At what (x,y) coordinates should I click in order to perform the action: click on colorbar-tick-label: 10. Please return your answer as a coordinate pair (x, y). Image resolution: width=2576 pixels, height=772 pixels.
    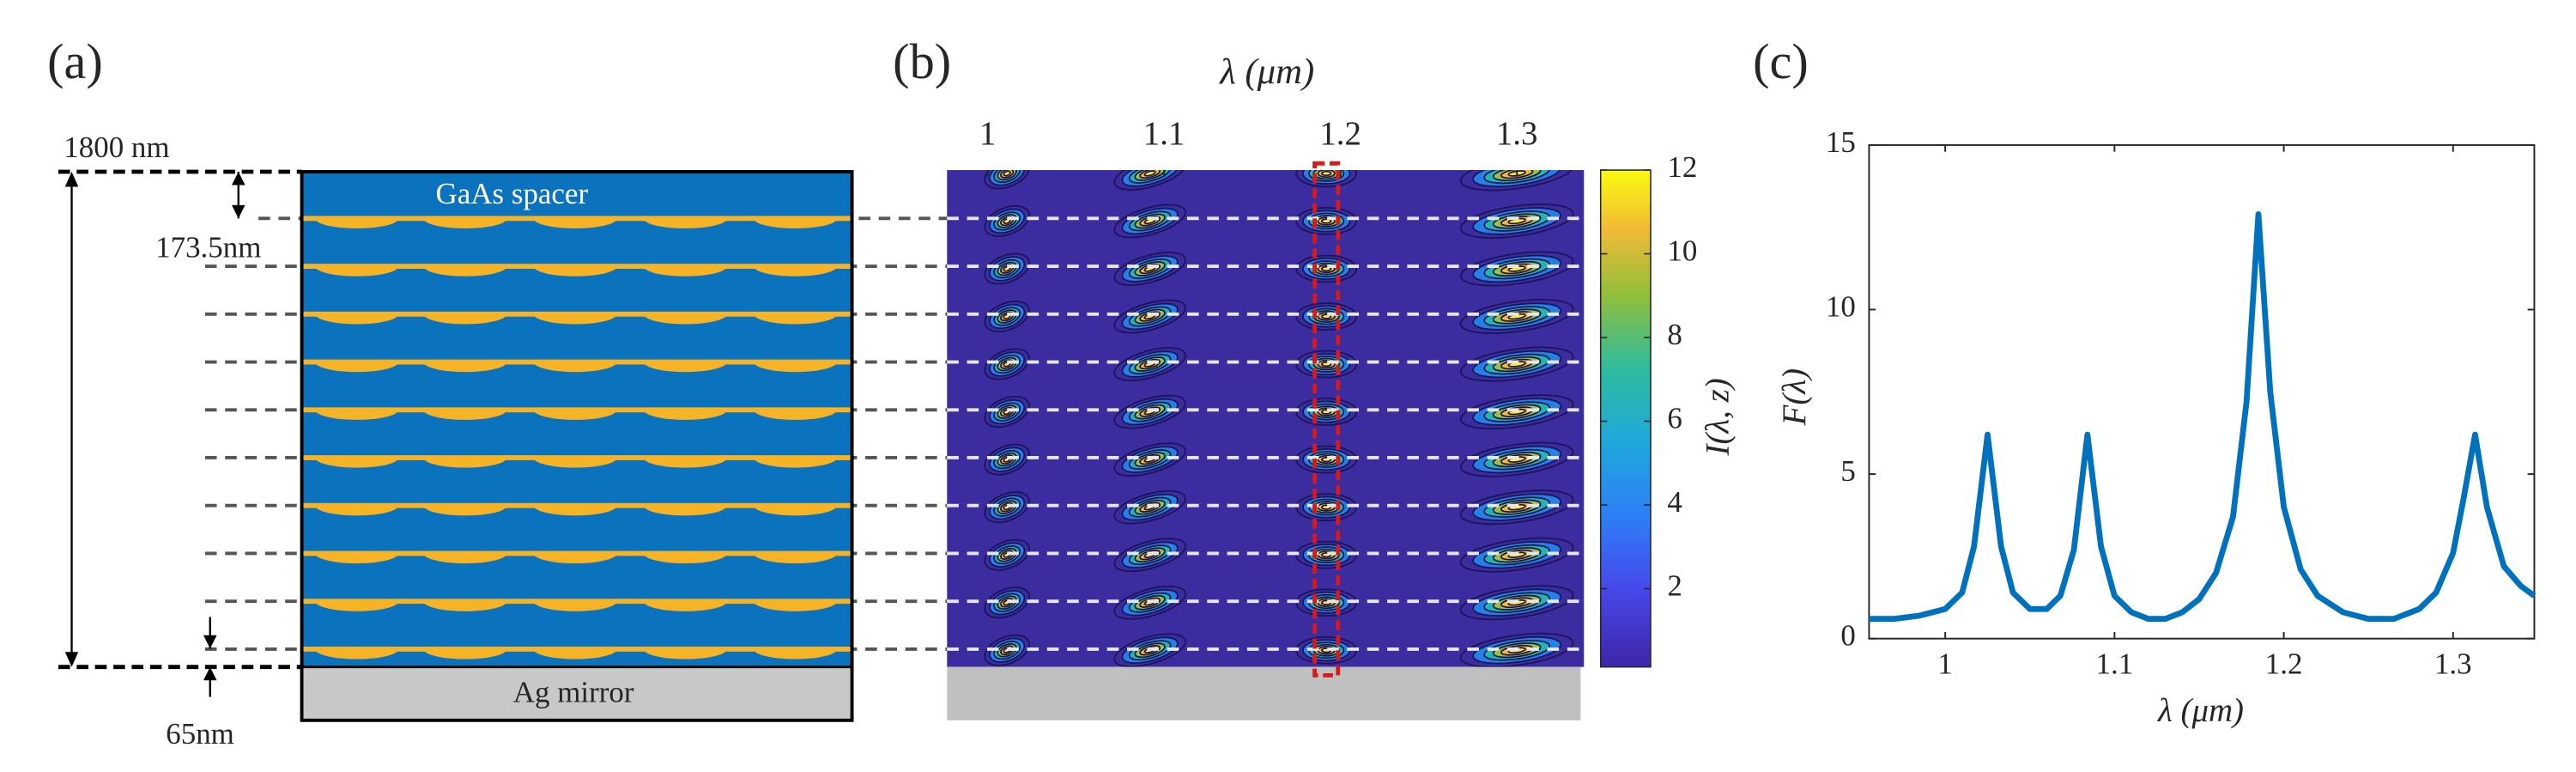
    Looking at the image, I should click on (1682, 251).